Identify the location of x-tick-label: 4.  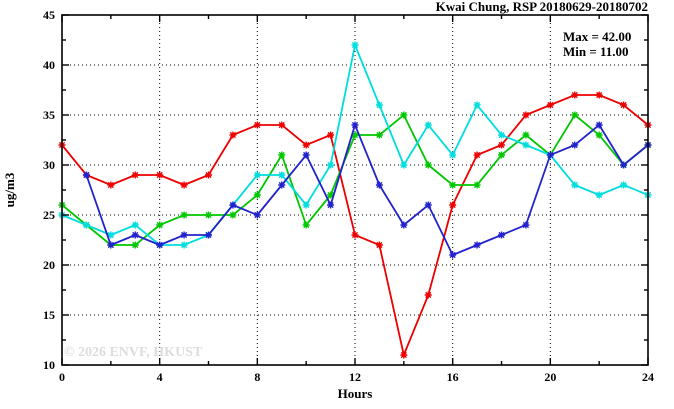
(160, 377).